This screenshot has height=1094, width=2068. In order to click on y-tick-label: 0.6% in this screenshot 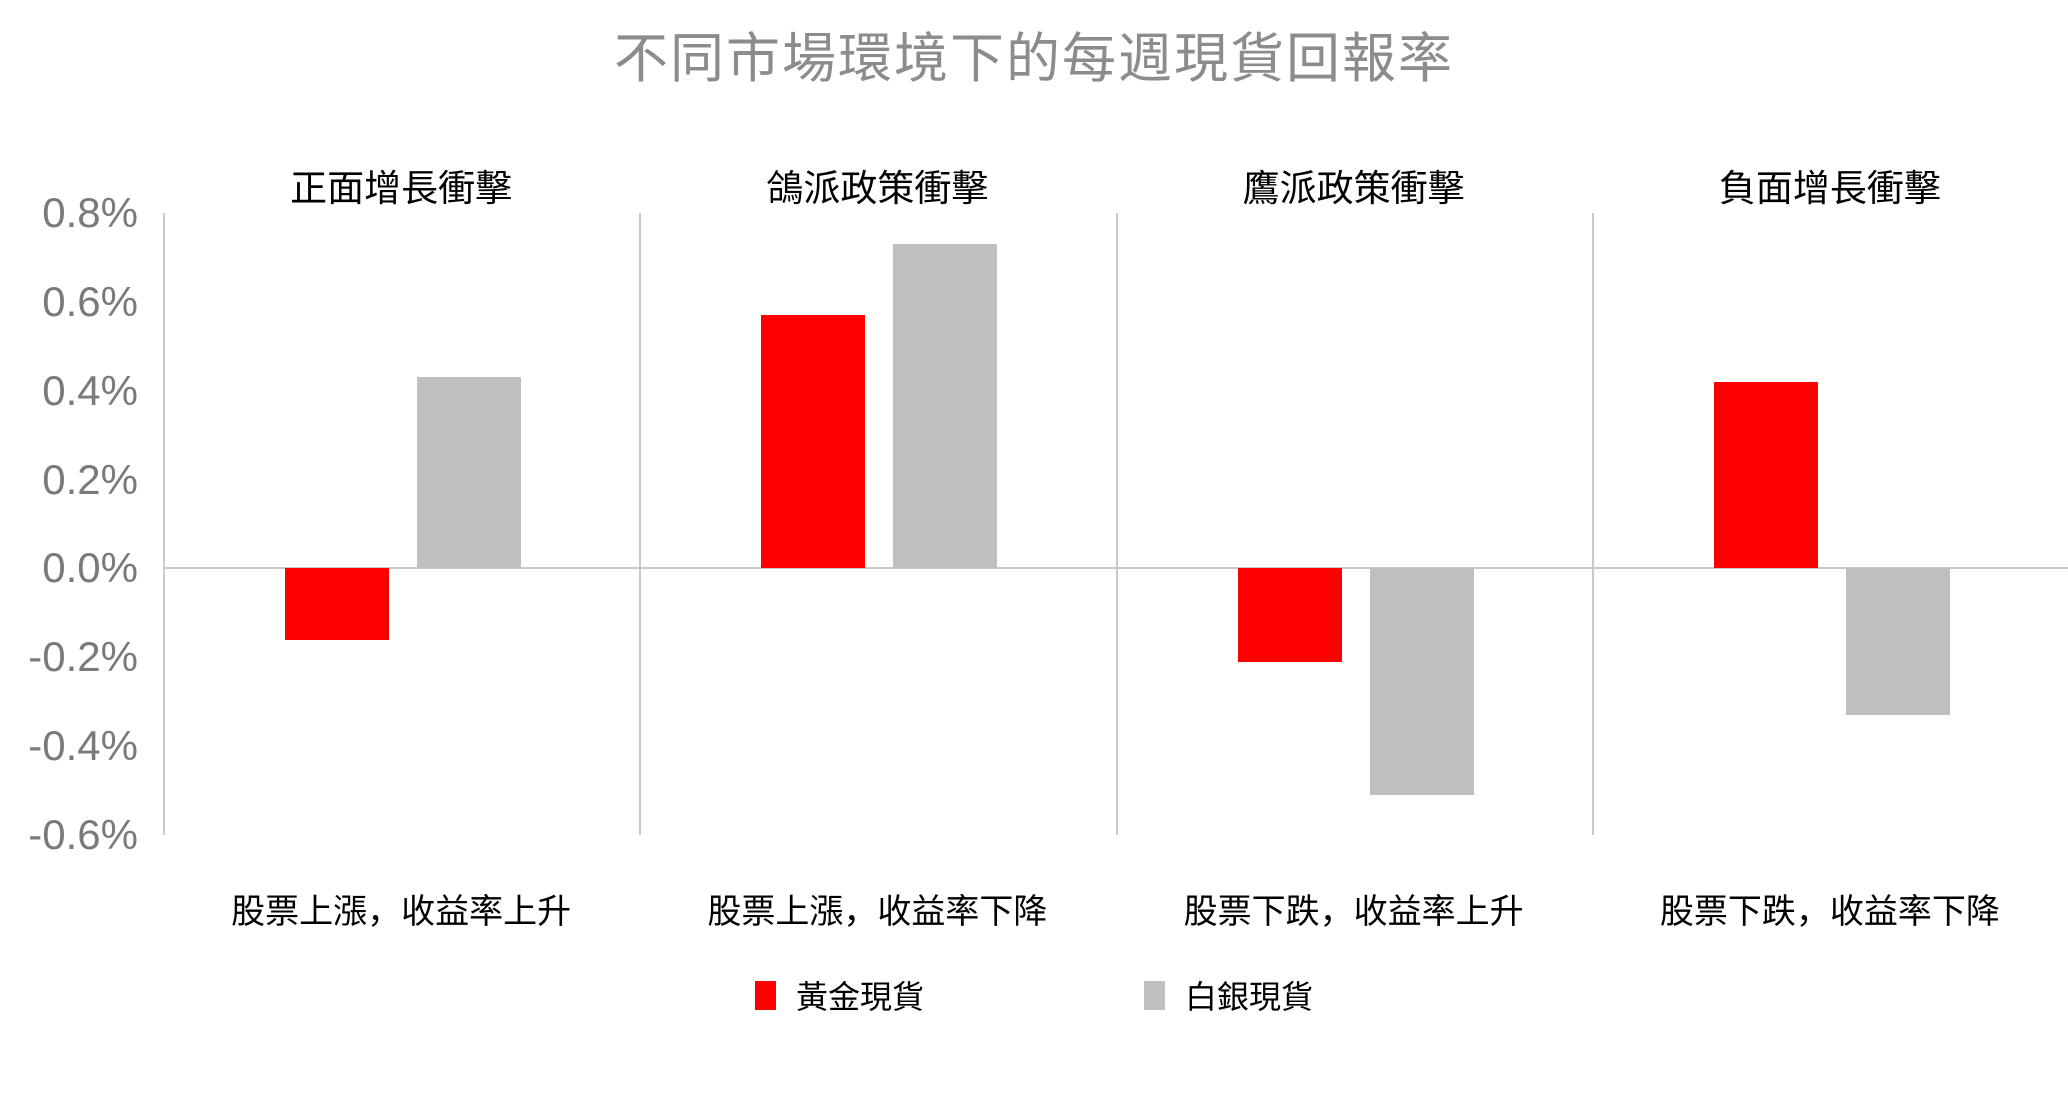, I will do `click(90, 301)`.